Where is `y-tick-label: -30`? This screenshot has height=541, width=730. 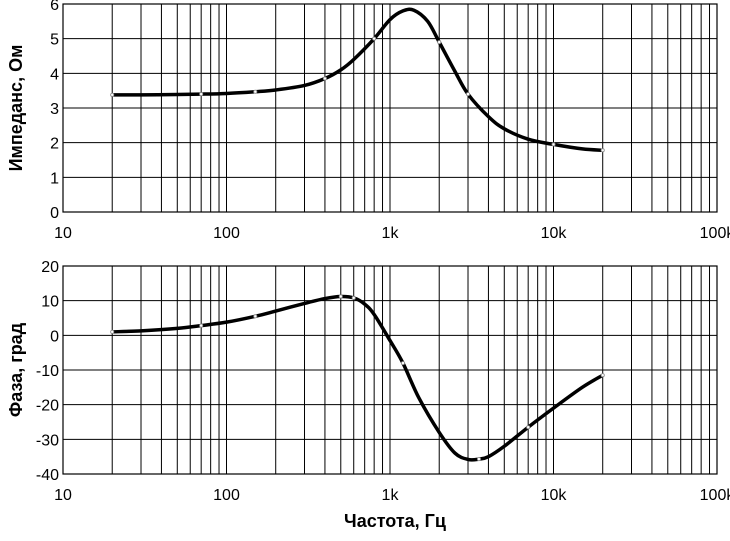 y-tick-label: -30 is located at coordinates (47, 440).